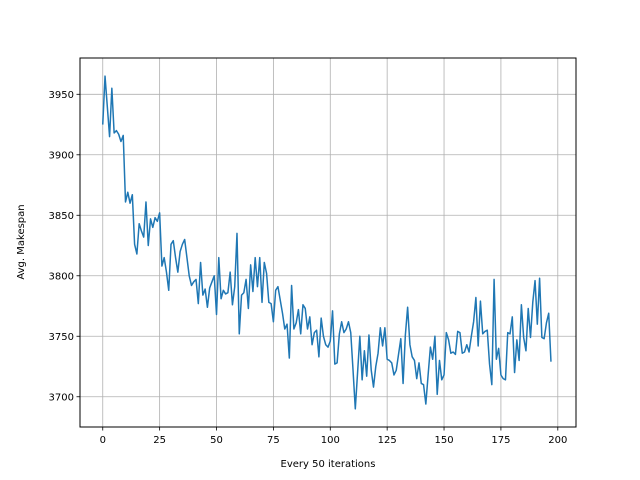 The height and width of the screenshot is (480, 640). I want to click on y-axis-label: Avg. Makespan, so click(21, 241).